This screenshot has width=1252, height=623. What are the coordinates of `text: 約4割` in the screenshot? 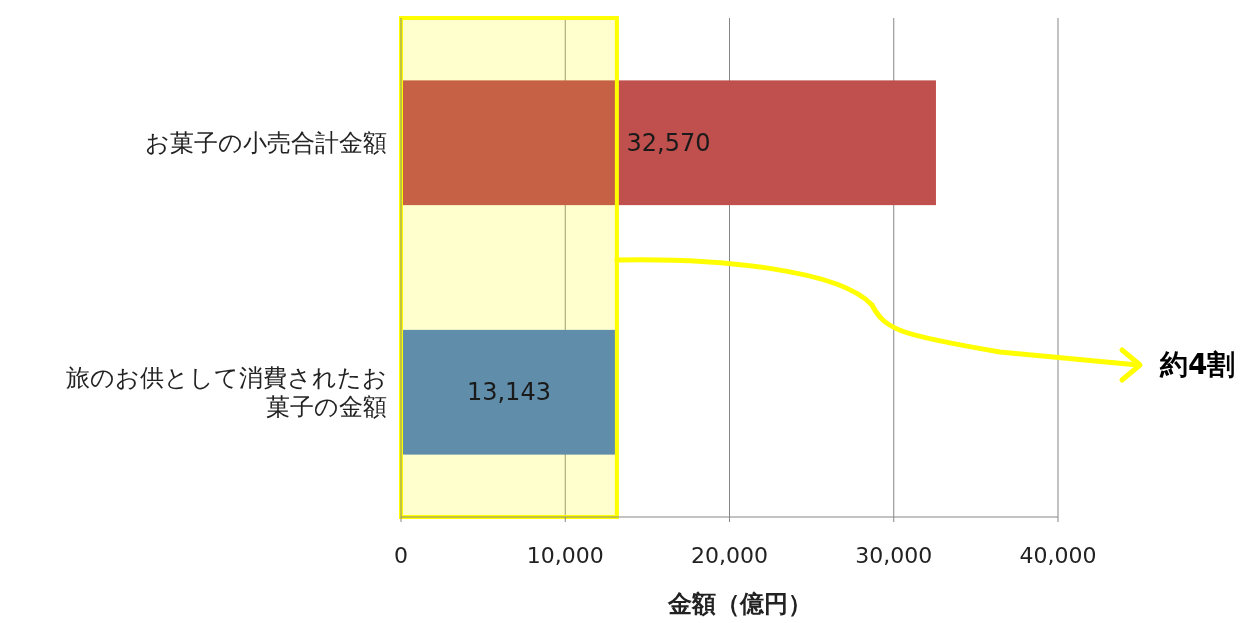 It's located at (1197, 364).